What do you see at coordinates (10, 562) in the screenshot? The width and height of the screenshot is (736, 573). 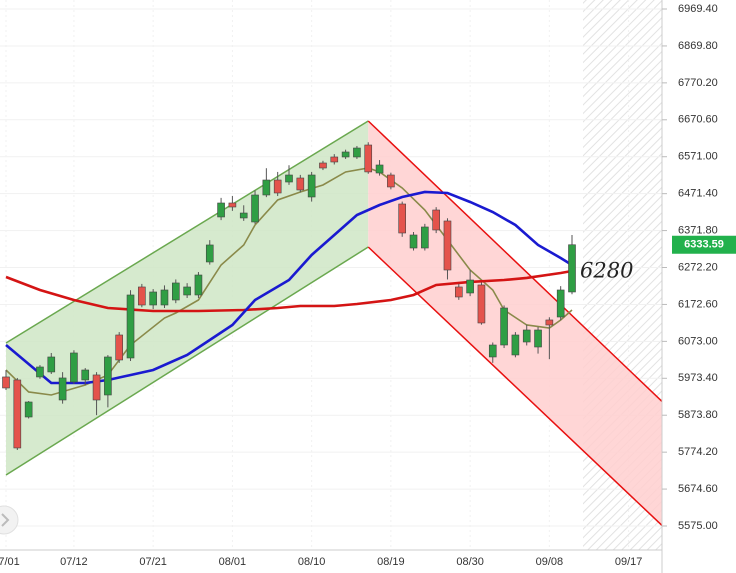 I see `x-tick-label: 07/01` at bounding box center [10, 562].